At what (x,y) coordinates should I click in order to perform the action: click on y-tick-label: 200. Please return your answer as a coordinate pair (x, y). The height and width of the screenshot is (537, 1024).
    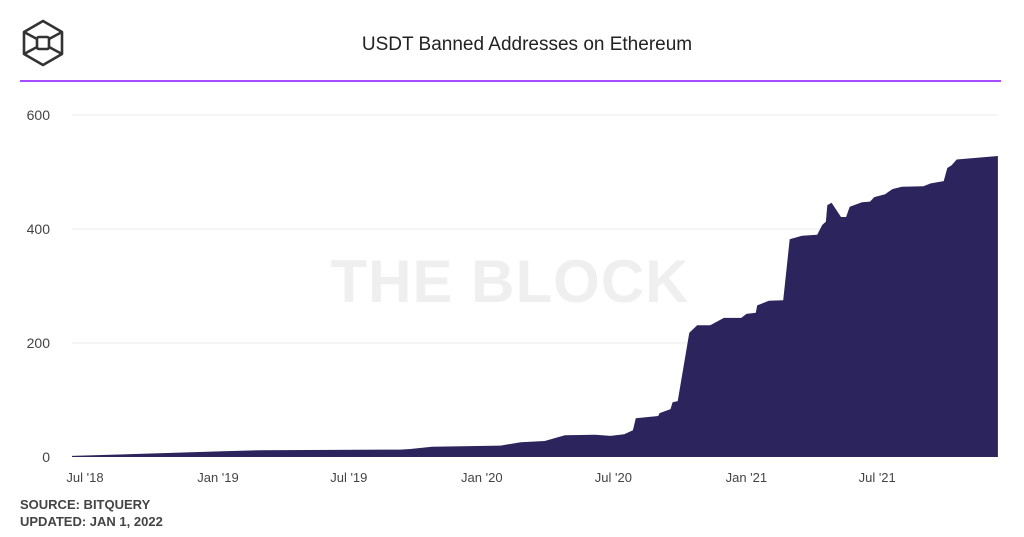
    Looking at the image, I should click on (39, 343).